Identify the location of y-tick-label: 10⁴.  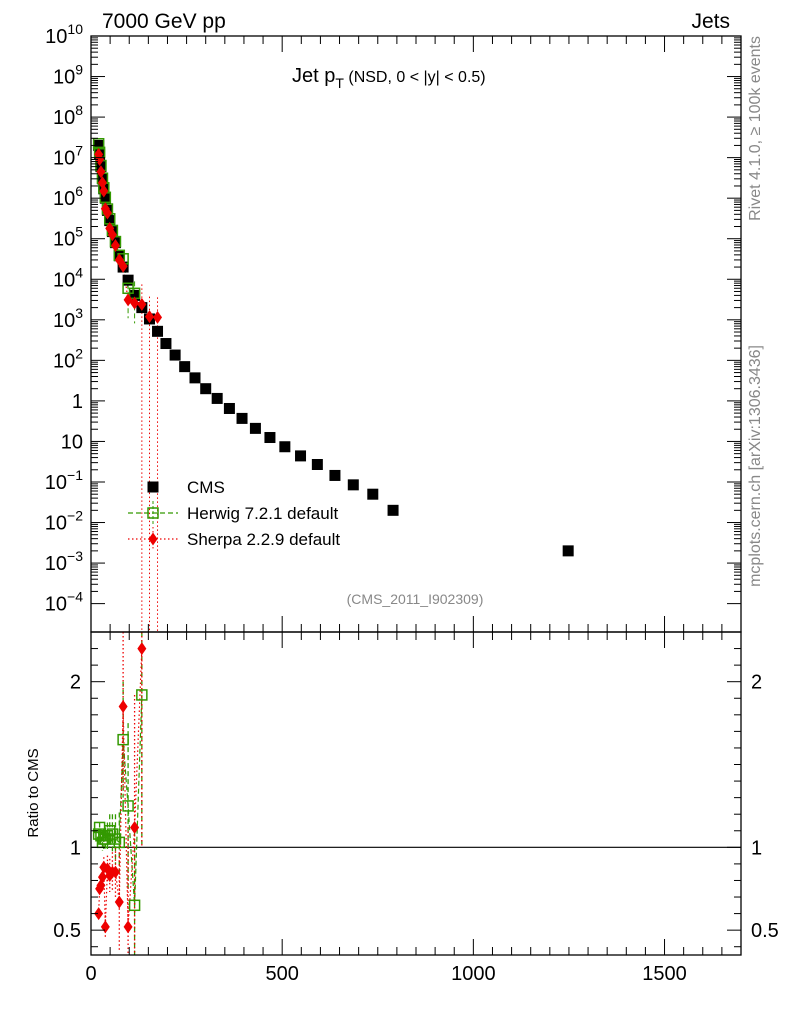
(68, 277).